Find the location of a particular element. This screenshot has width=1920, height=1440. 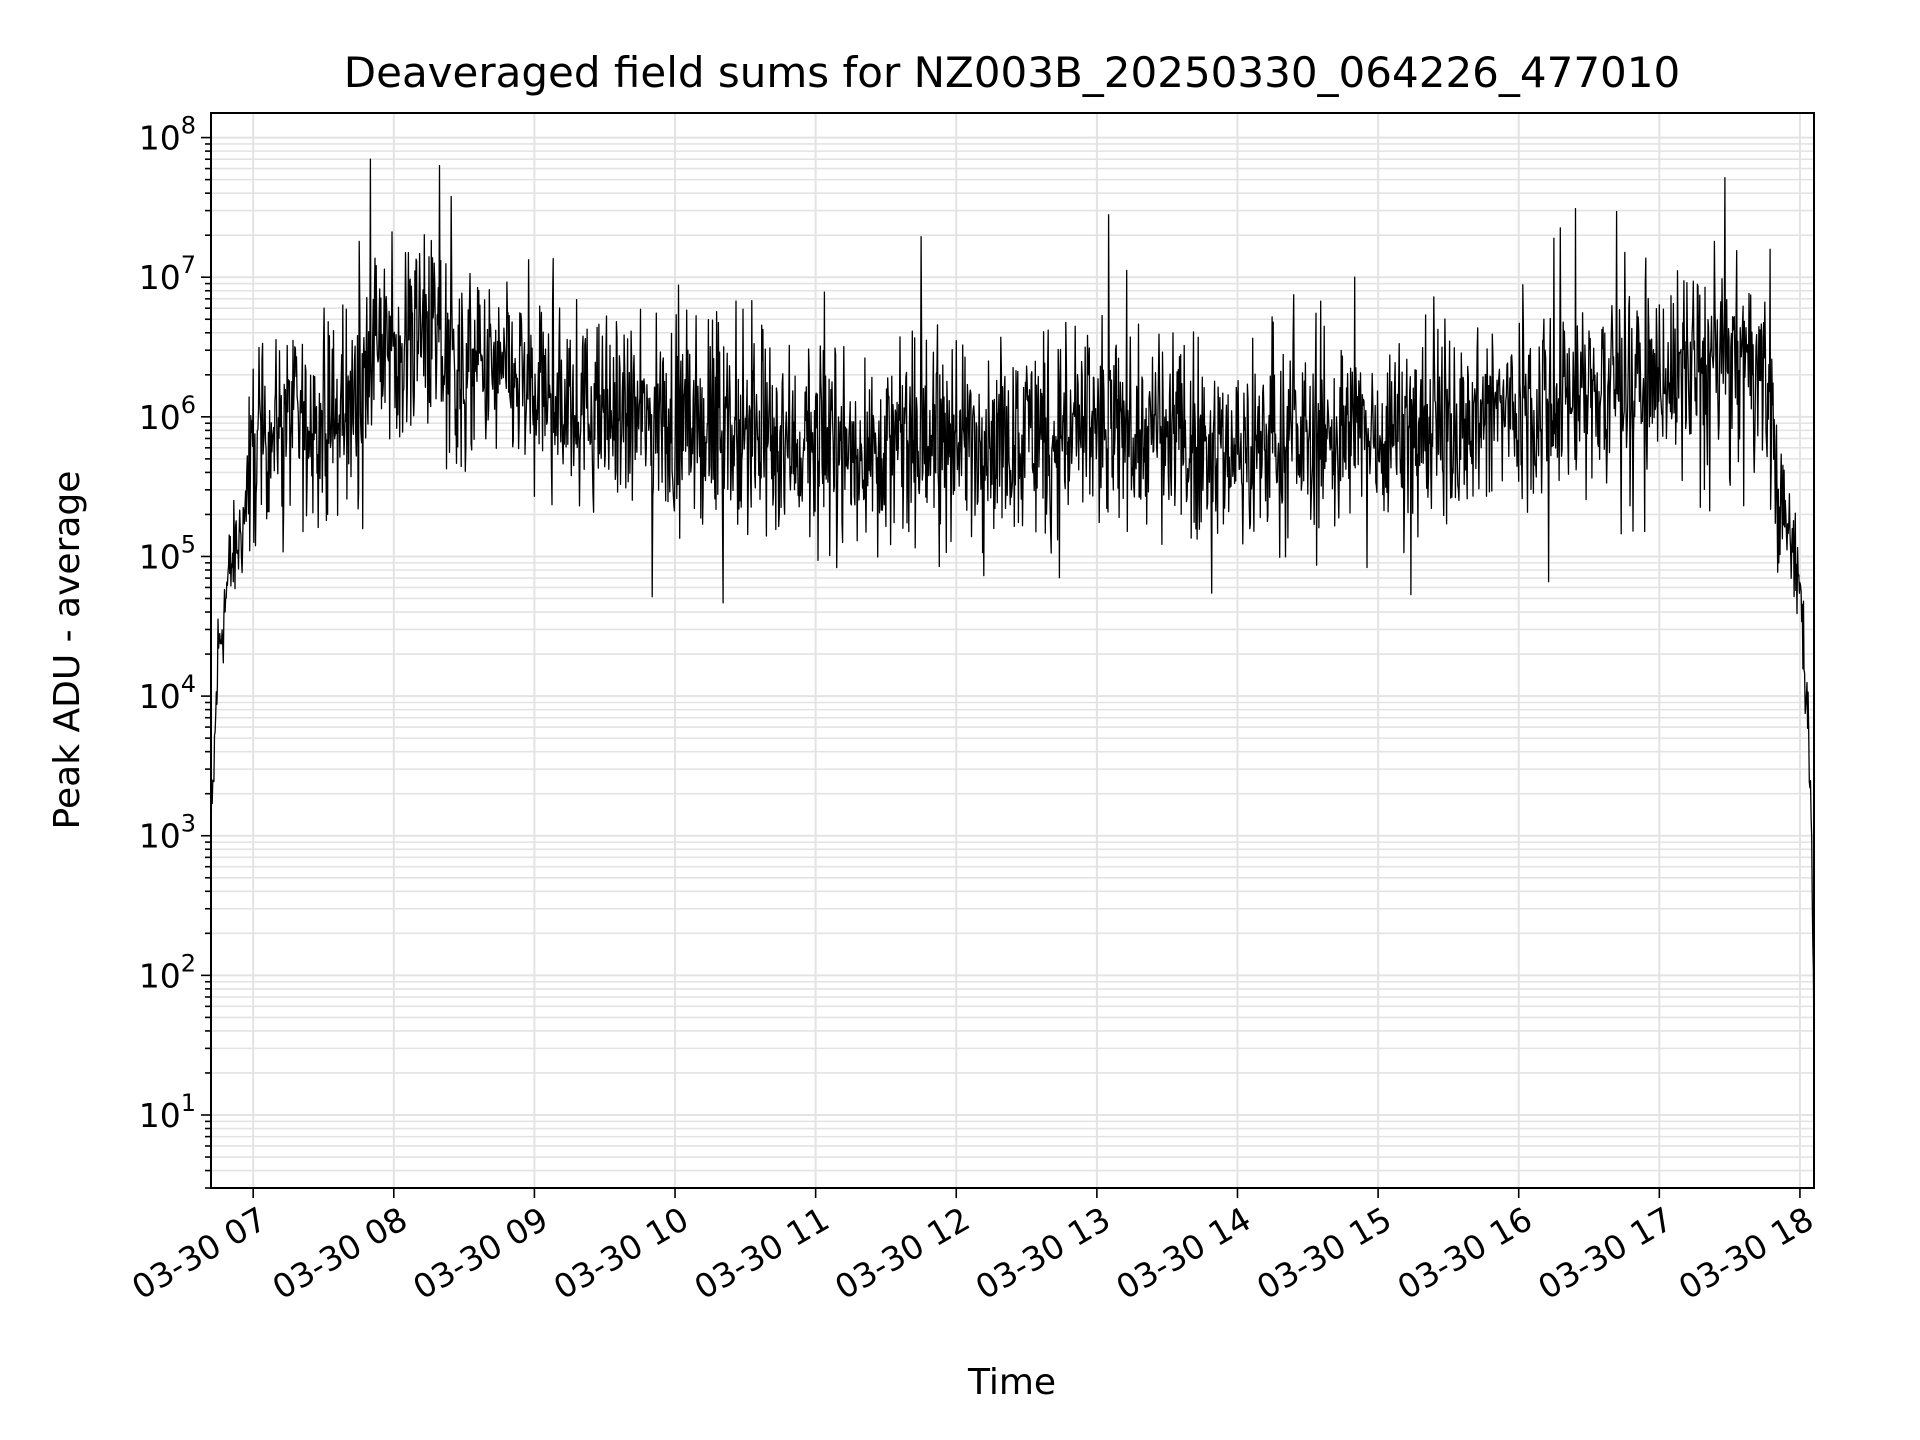

x-tick-label: 03-30 13 is located at coordinates (1043, 1253).